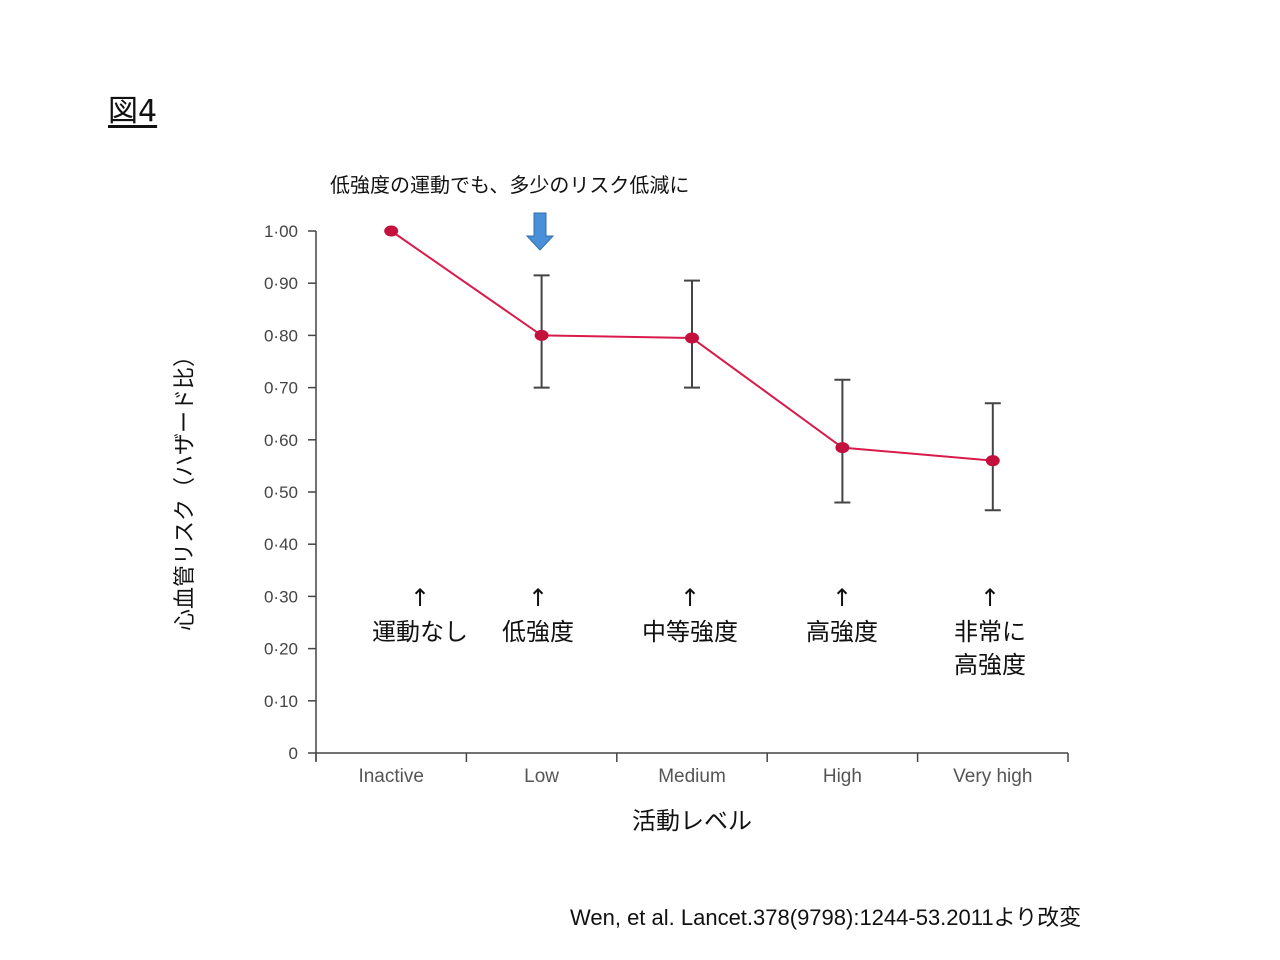 The width and height of the screenshot is (1280, 960). Describe the element at coordinates (281, 649) in the screenshot. I see `y-tick-label: 0·20` at that location.